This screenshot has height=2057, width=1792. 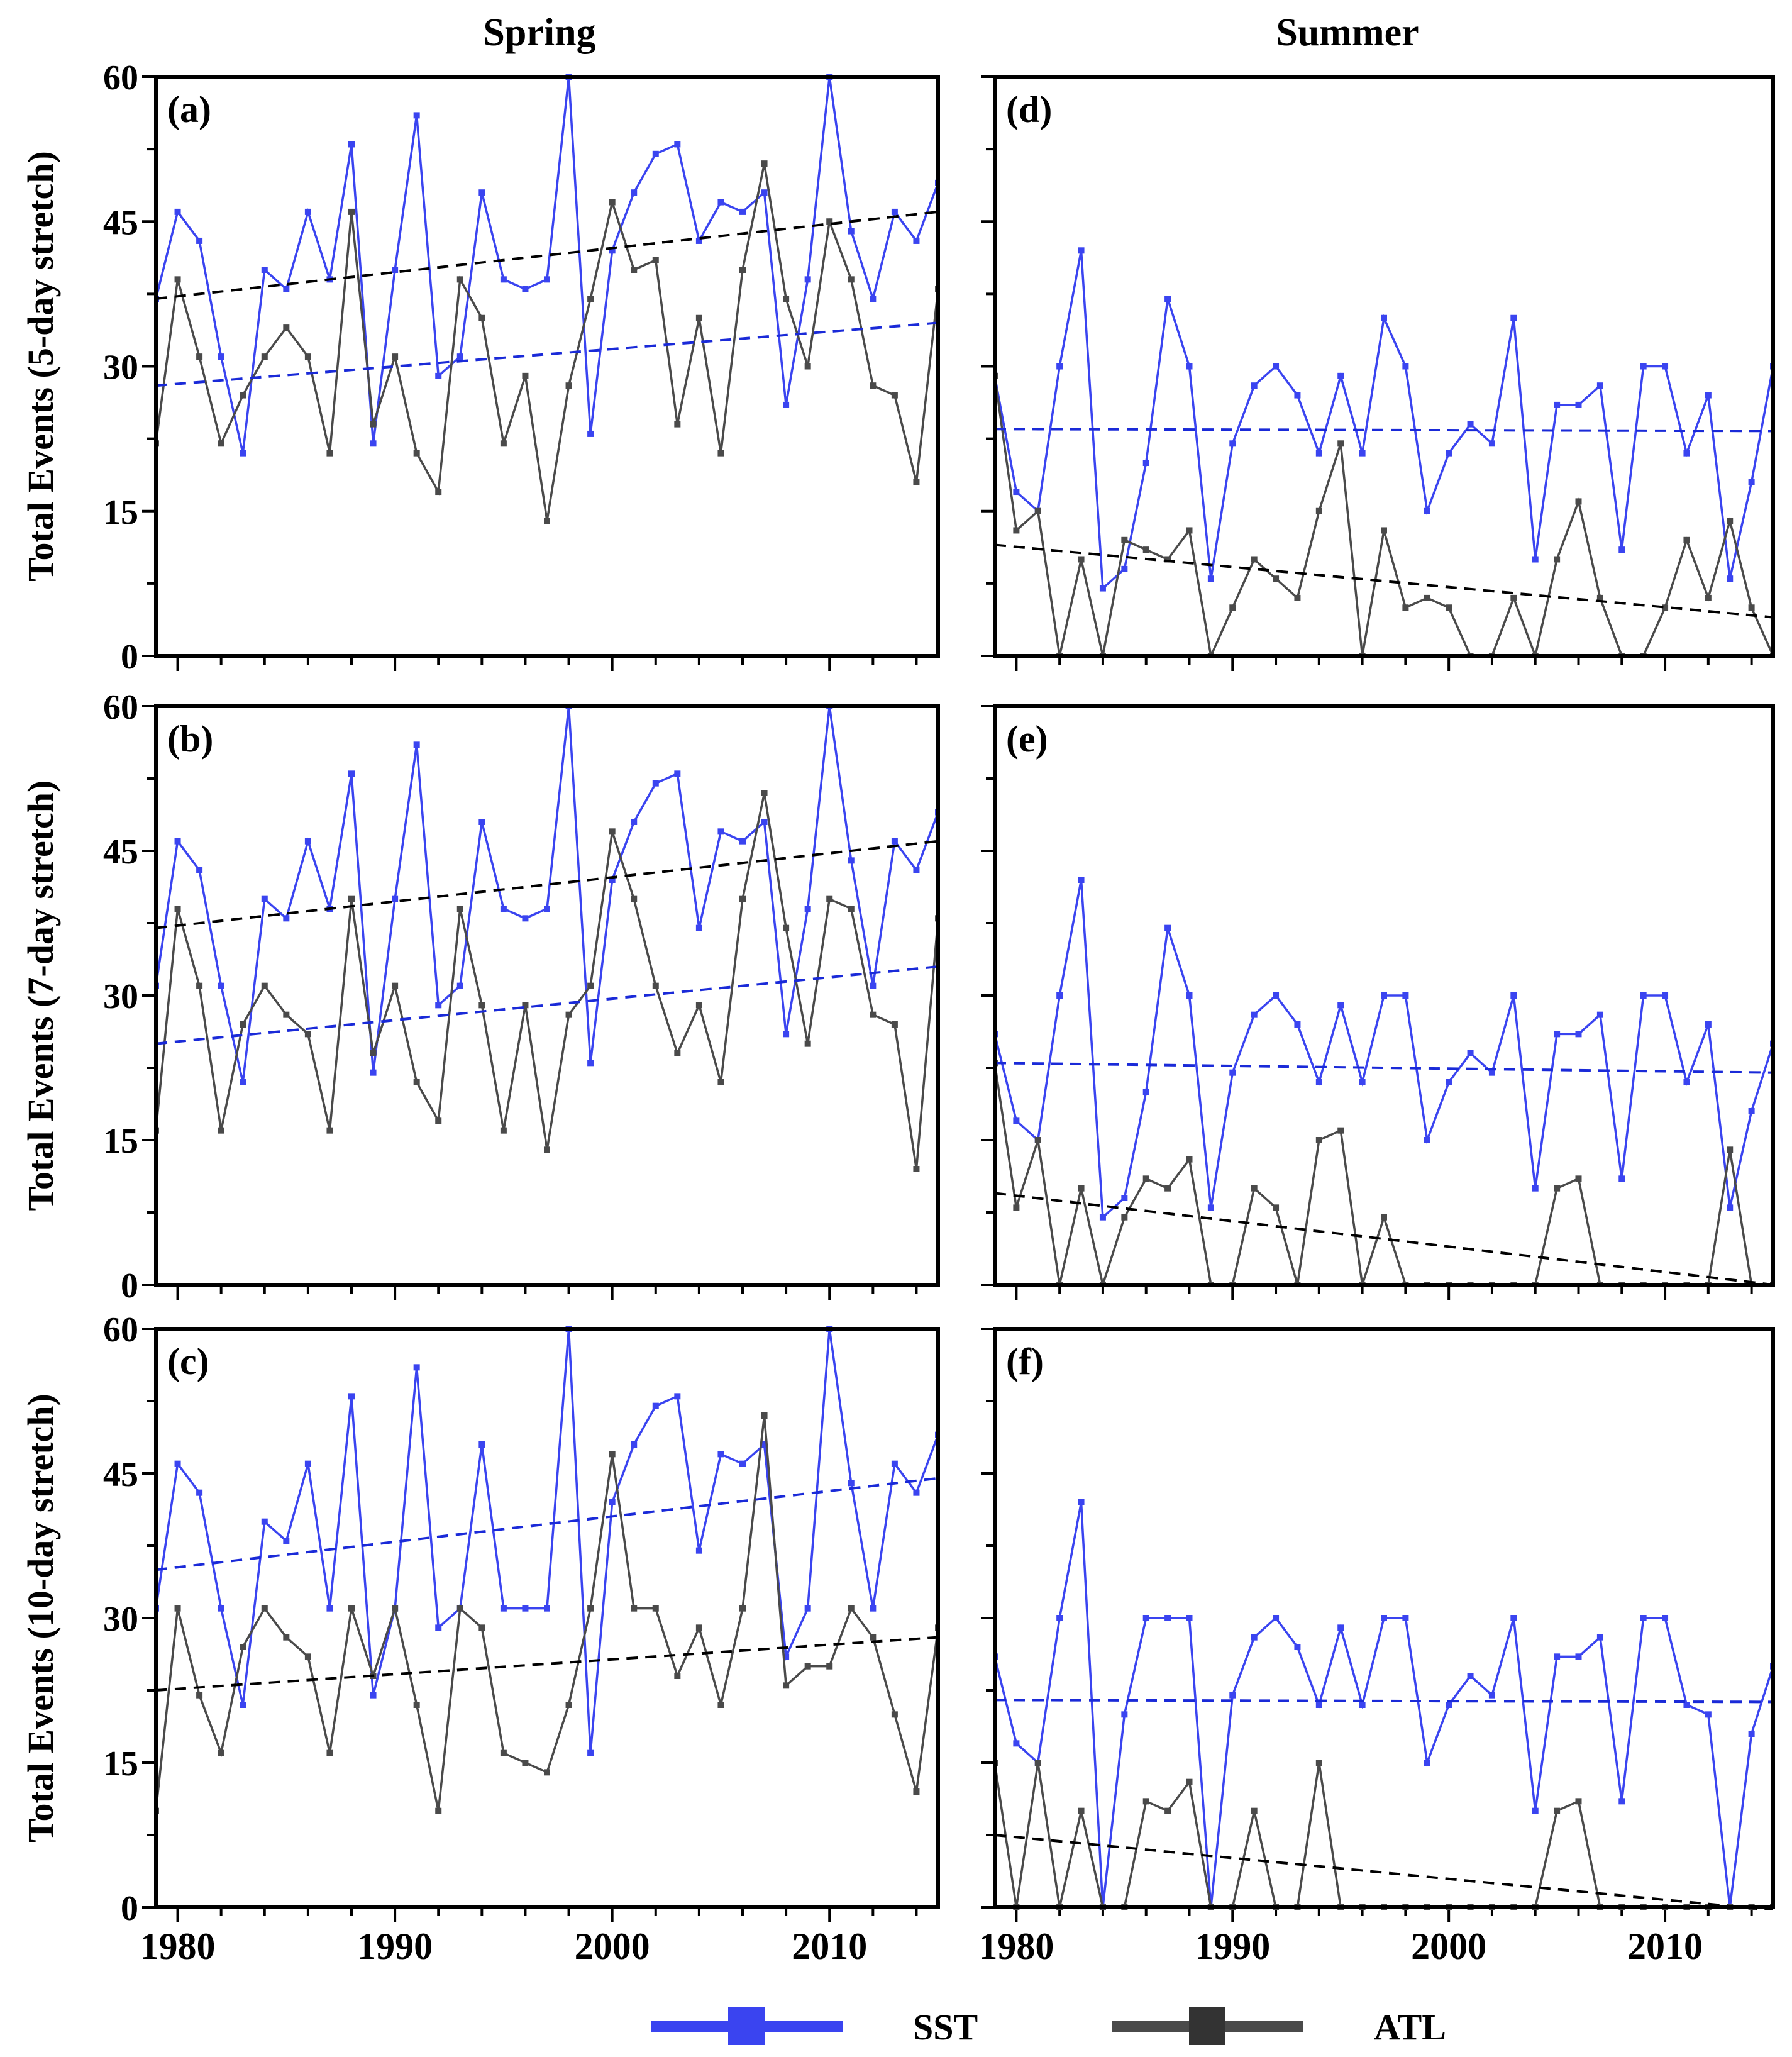 What do you see at coordinates (1384, 1050) in the screenshot?
I see `series-line-sst` at bounding box center [1384, 1050].